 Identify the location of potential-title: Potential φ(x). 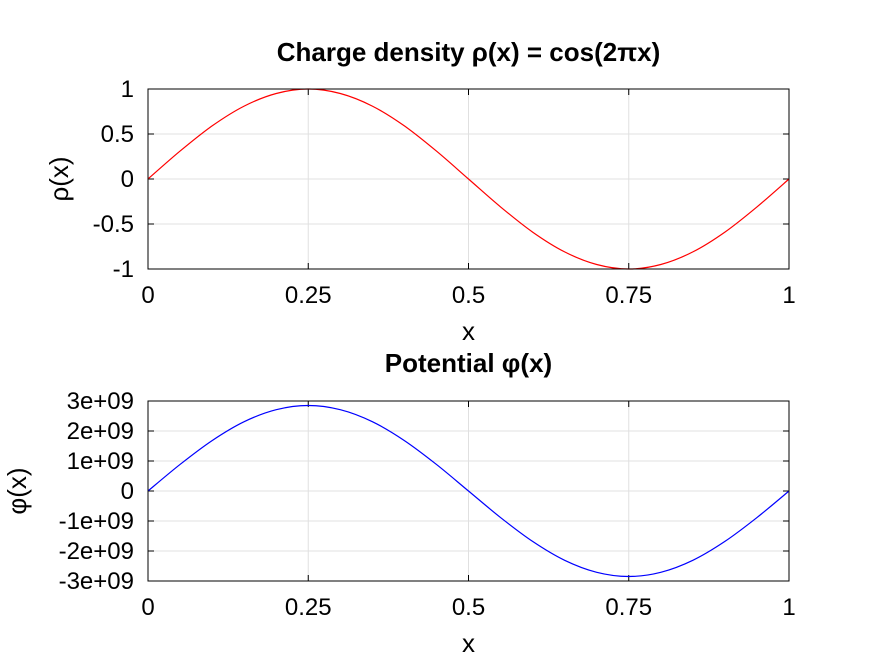
(468, 363).